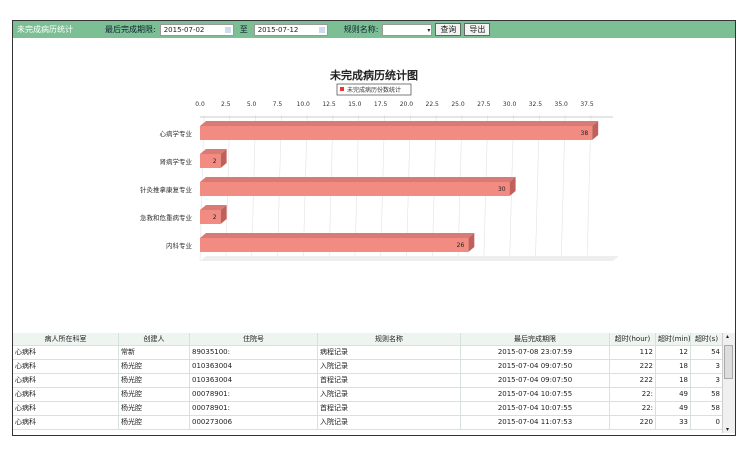 The image size is (748, 455). Describe the element at coordinates (409, 258) in the screenshot. I see `chart-floor` at that location.